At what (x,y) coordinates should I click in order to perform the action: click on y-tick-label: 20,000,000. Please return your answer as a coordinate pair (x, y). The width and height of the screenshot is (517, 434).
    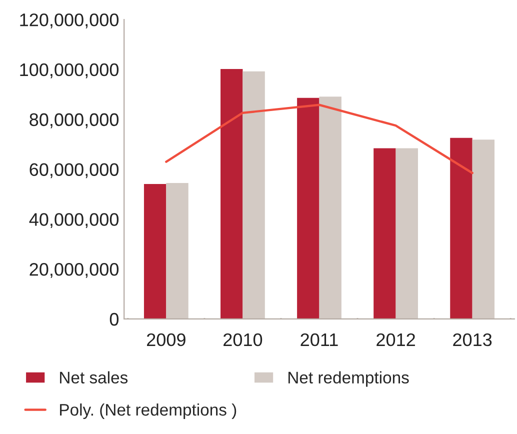
    Looking at the image, I should click on (74, 270).